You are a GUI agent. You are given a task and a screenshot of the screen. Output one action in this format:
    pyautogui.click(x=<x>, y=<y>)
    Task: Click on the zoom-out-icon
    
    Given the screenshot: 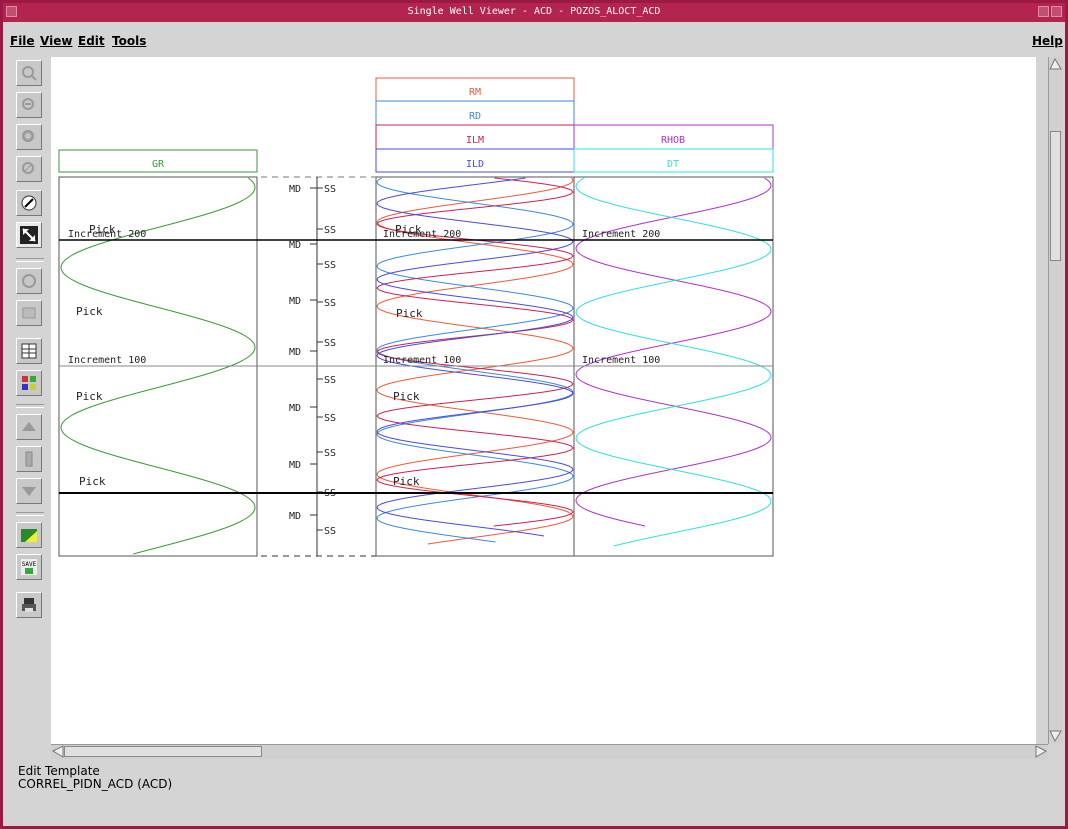 What is the action you would take?
    pyautogui.click(x=29, y=105)
    